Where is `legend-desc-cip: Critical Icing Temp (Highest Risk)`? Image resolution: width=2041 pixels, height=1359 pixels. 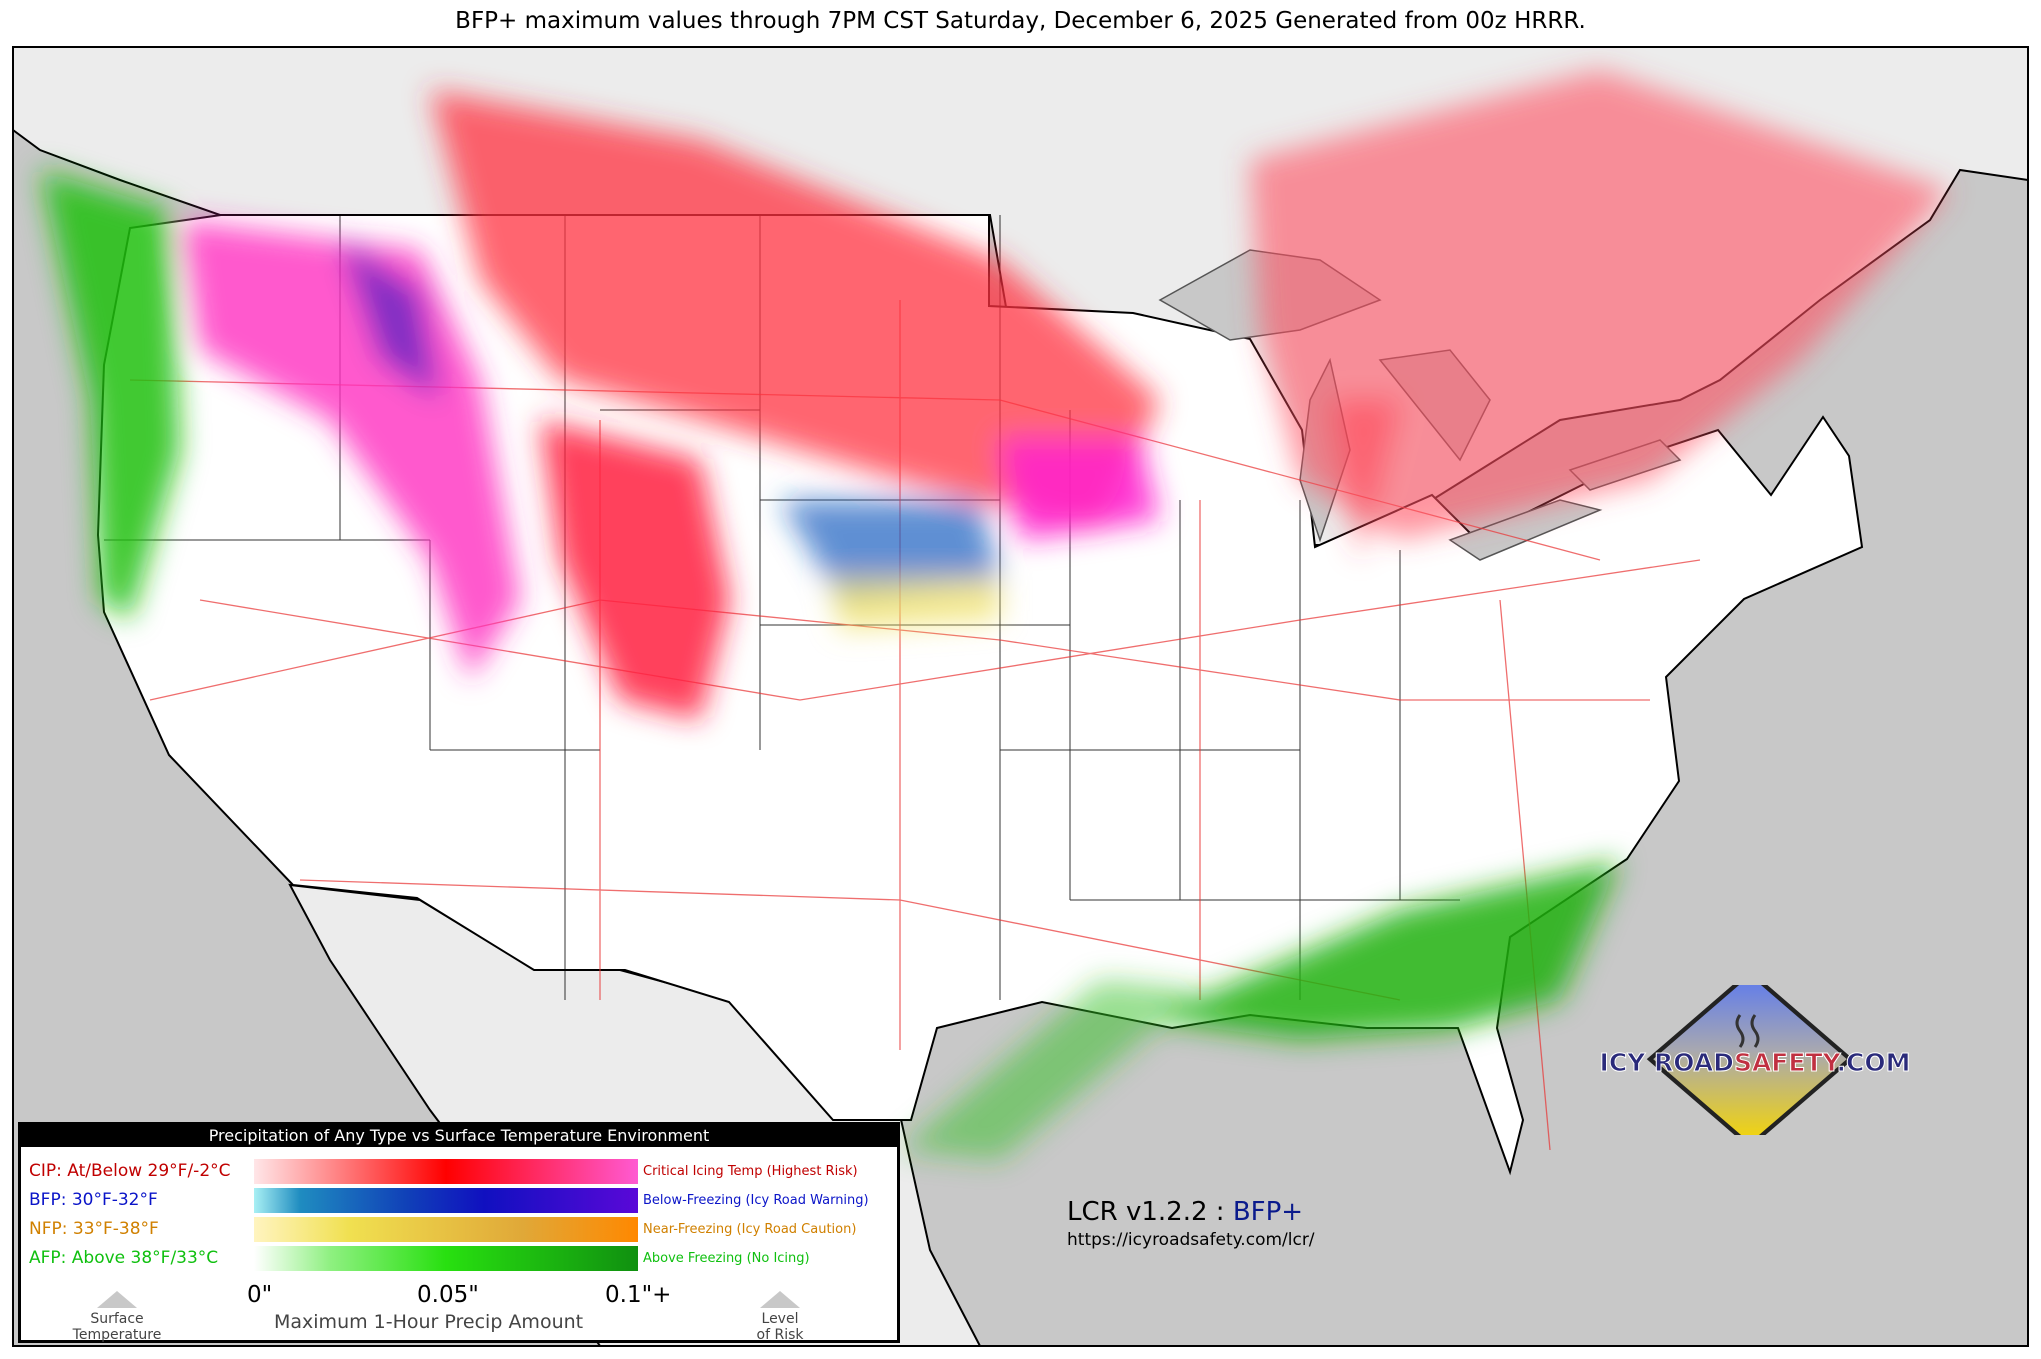 legend-desc-cip: Critical Icing Temp (Highest Risk) is located at coordinates (750, 1171).